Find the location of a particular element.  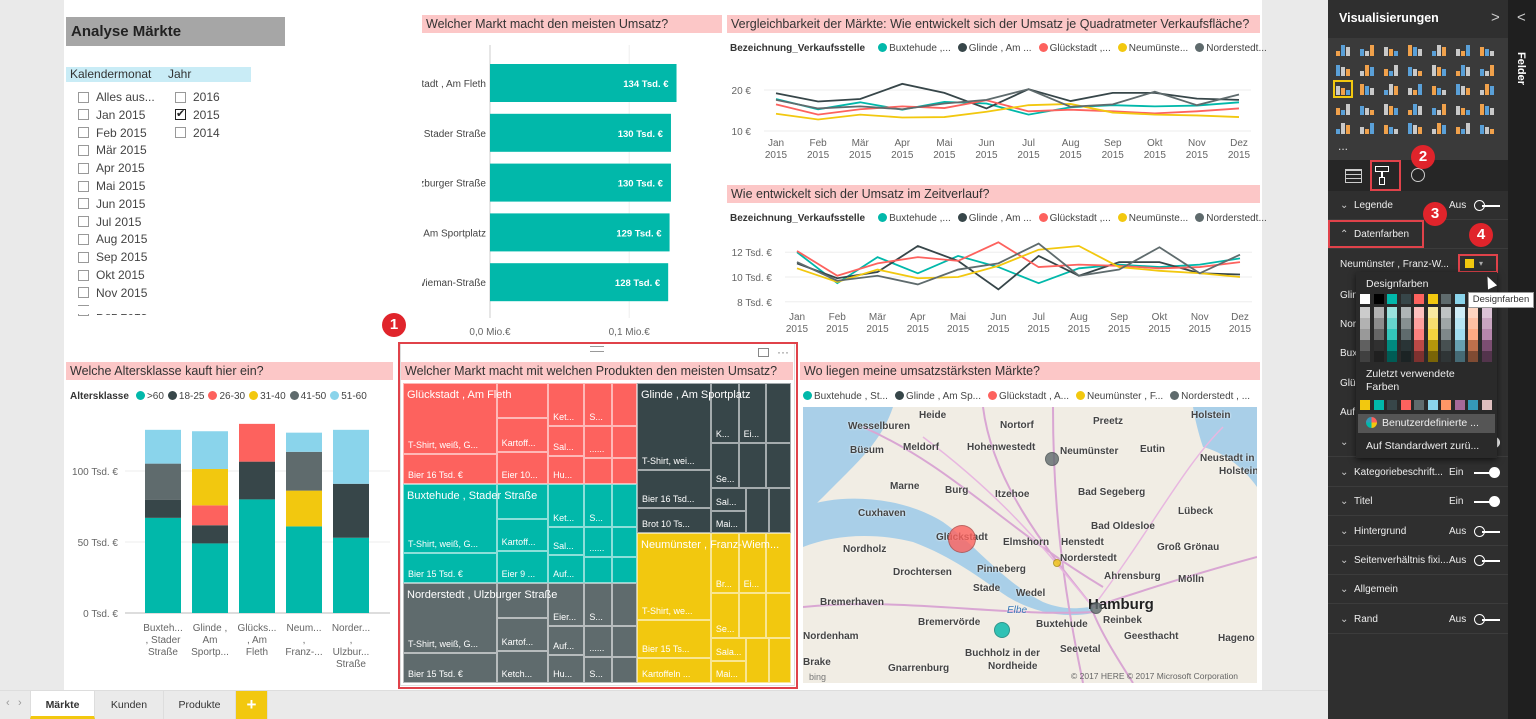

slicer-item-month: Nov 2015 is located at coordinates (112, 293).